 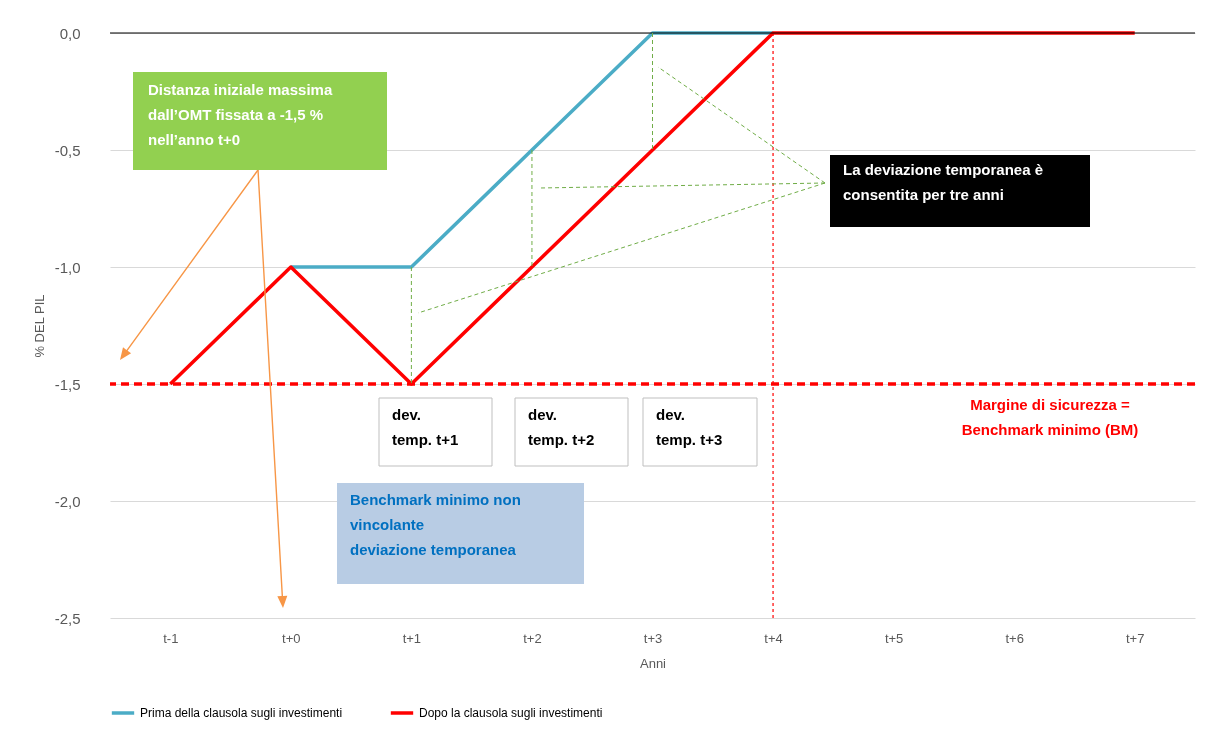 I want to click on annotation: dev. temp. t+2, so click(x=561, y=427).